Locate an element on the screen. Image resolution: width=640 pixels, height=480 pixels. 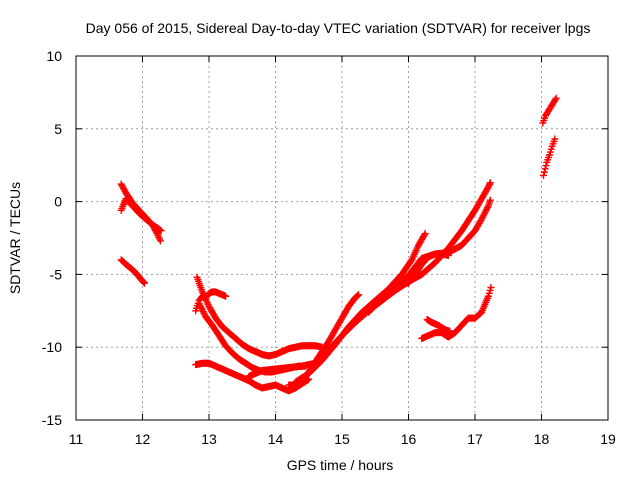
y-tick-label: -5 is located at coordinates (56, 274).